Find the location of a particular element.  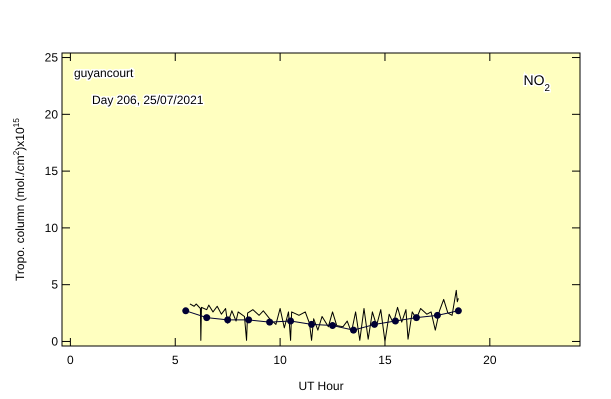

annotation: guyancourt is located at coordinates (104, 73).